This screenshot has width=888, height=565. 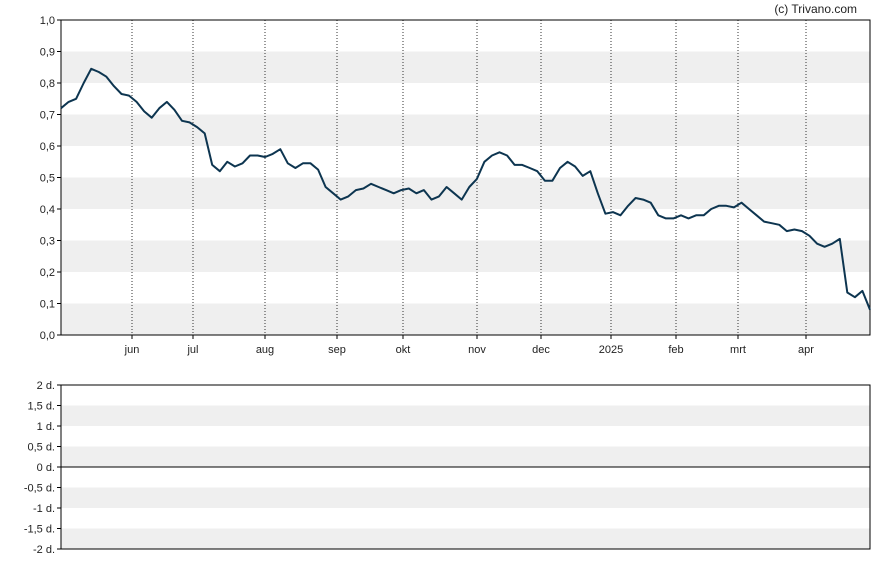 I want to click on top-y-tick-label: 0,4, so click(x=47, y=210).